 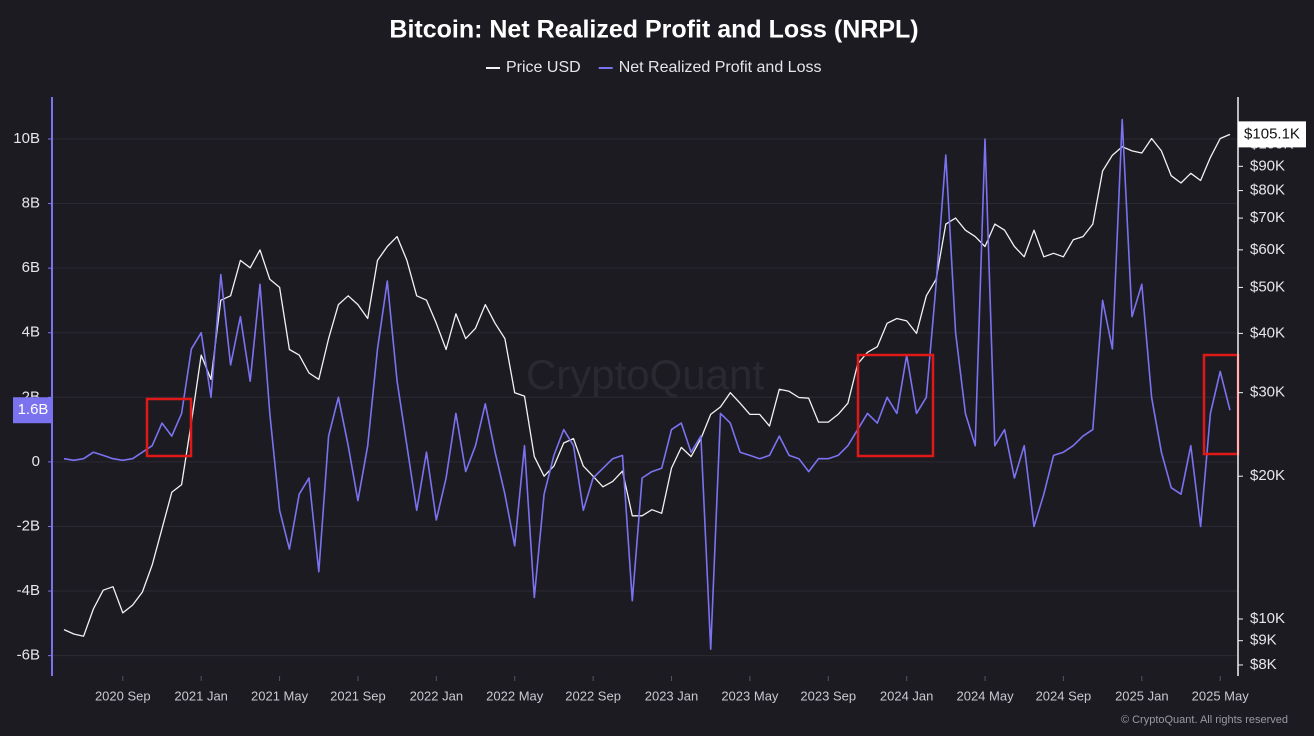 What do you see at coordinates (645, 374) in the screenshot?
I see `watermark: CryptoQuant` at bounding box center [645, 374].